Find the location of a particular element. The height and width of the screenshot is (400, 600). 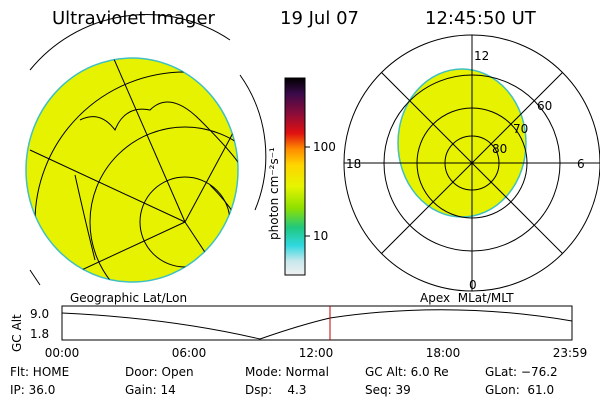

mlat-label: 60 is located at coordinates (544, 106).